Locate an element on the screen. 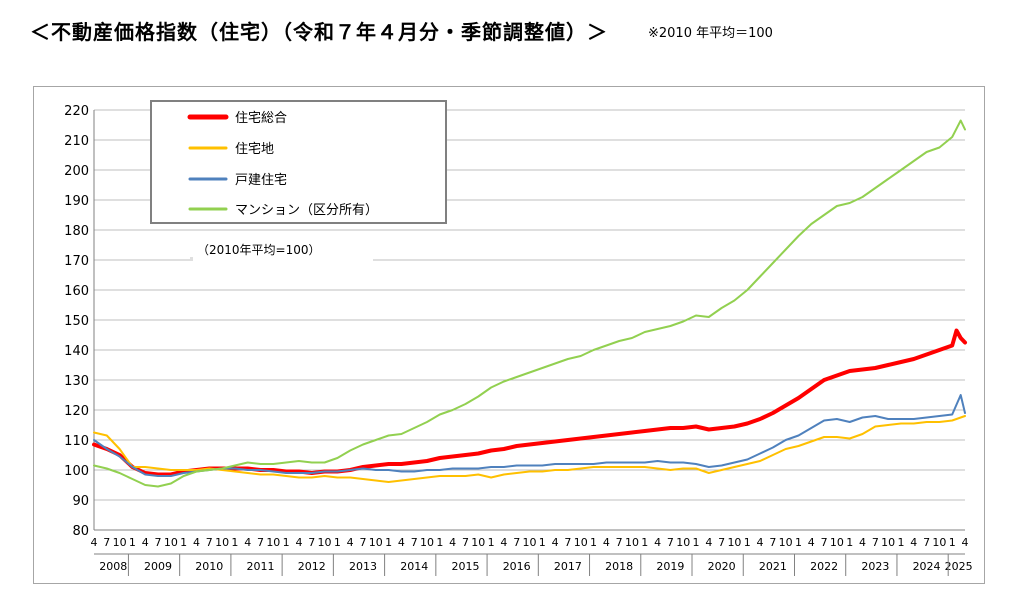 Image resolution: width=1024 pixels, height=608 pixels. legend-label: 戸建住宅 is located at coordinates (261, 180).